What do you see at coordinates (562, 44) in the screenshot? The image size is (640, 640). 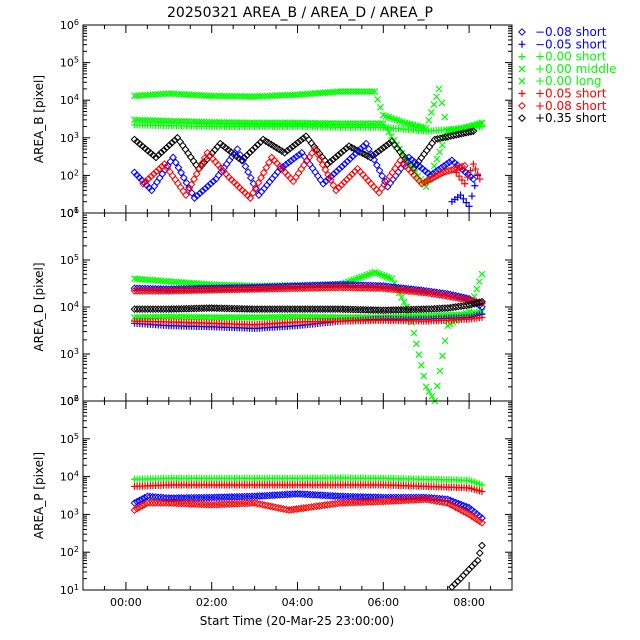 I see `legend-item: −0.05 short` at bounding box center [562, 44].